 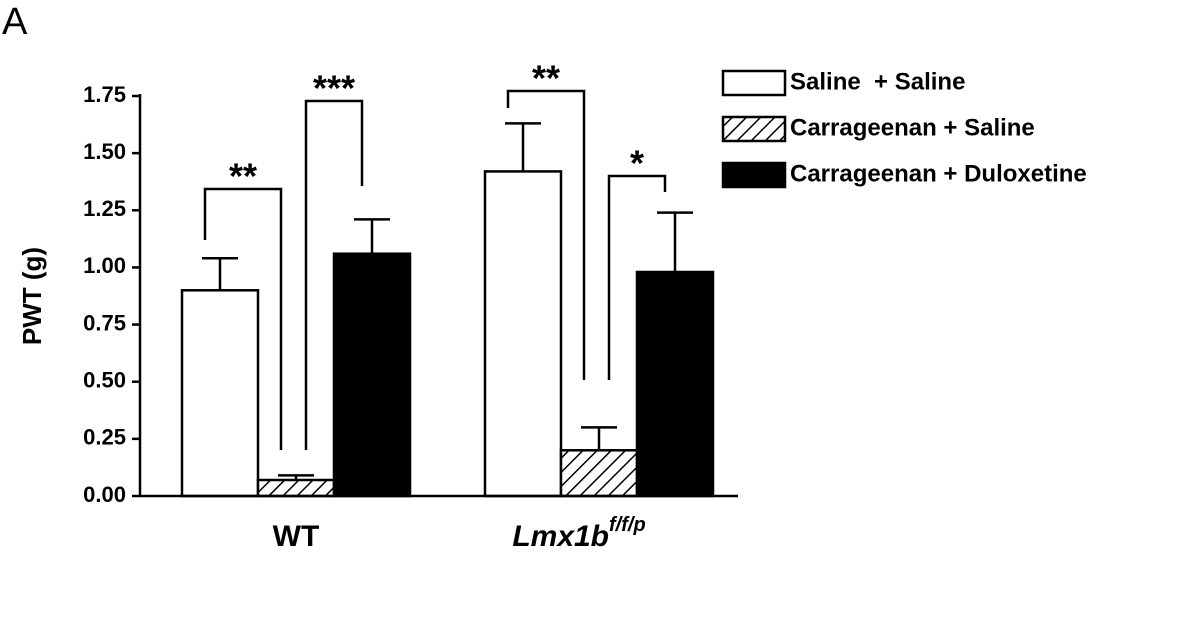 I want to click on category-superscript: f/f/p, so click(x=627, y=525).